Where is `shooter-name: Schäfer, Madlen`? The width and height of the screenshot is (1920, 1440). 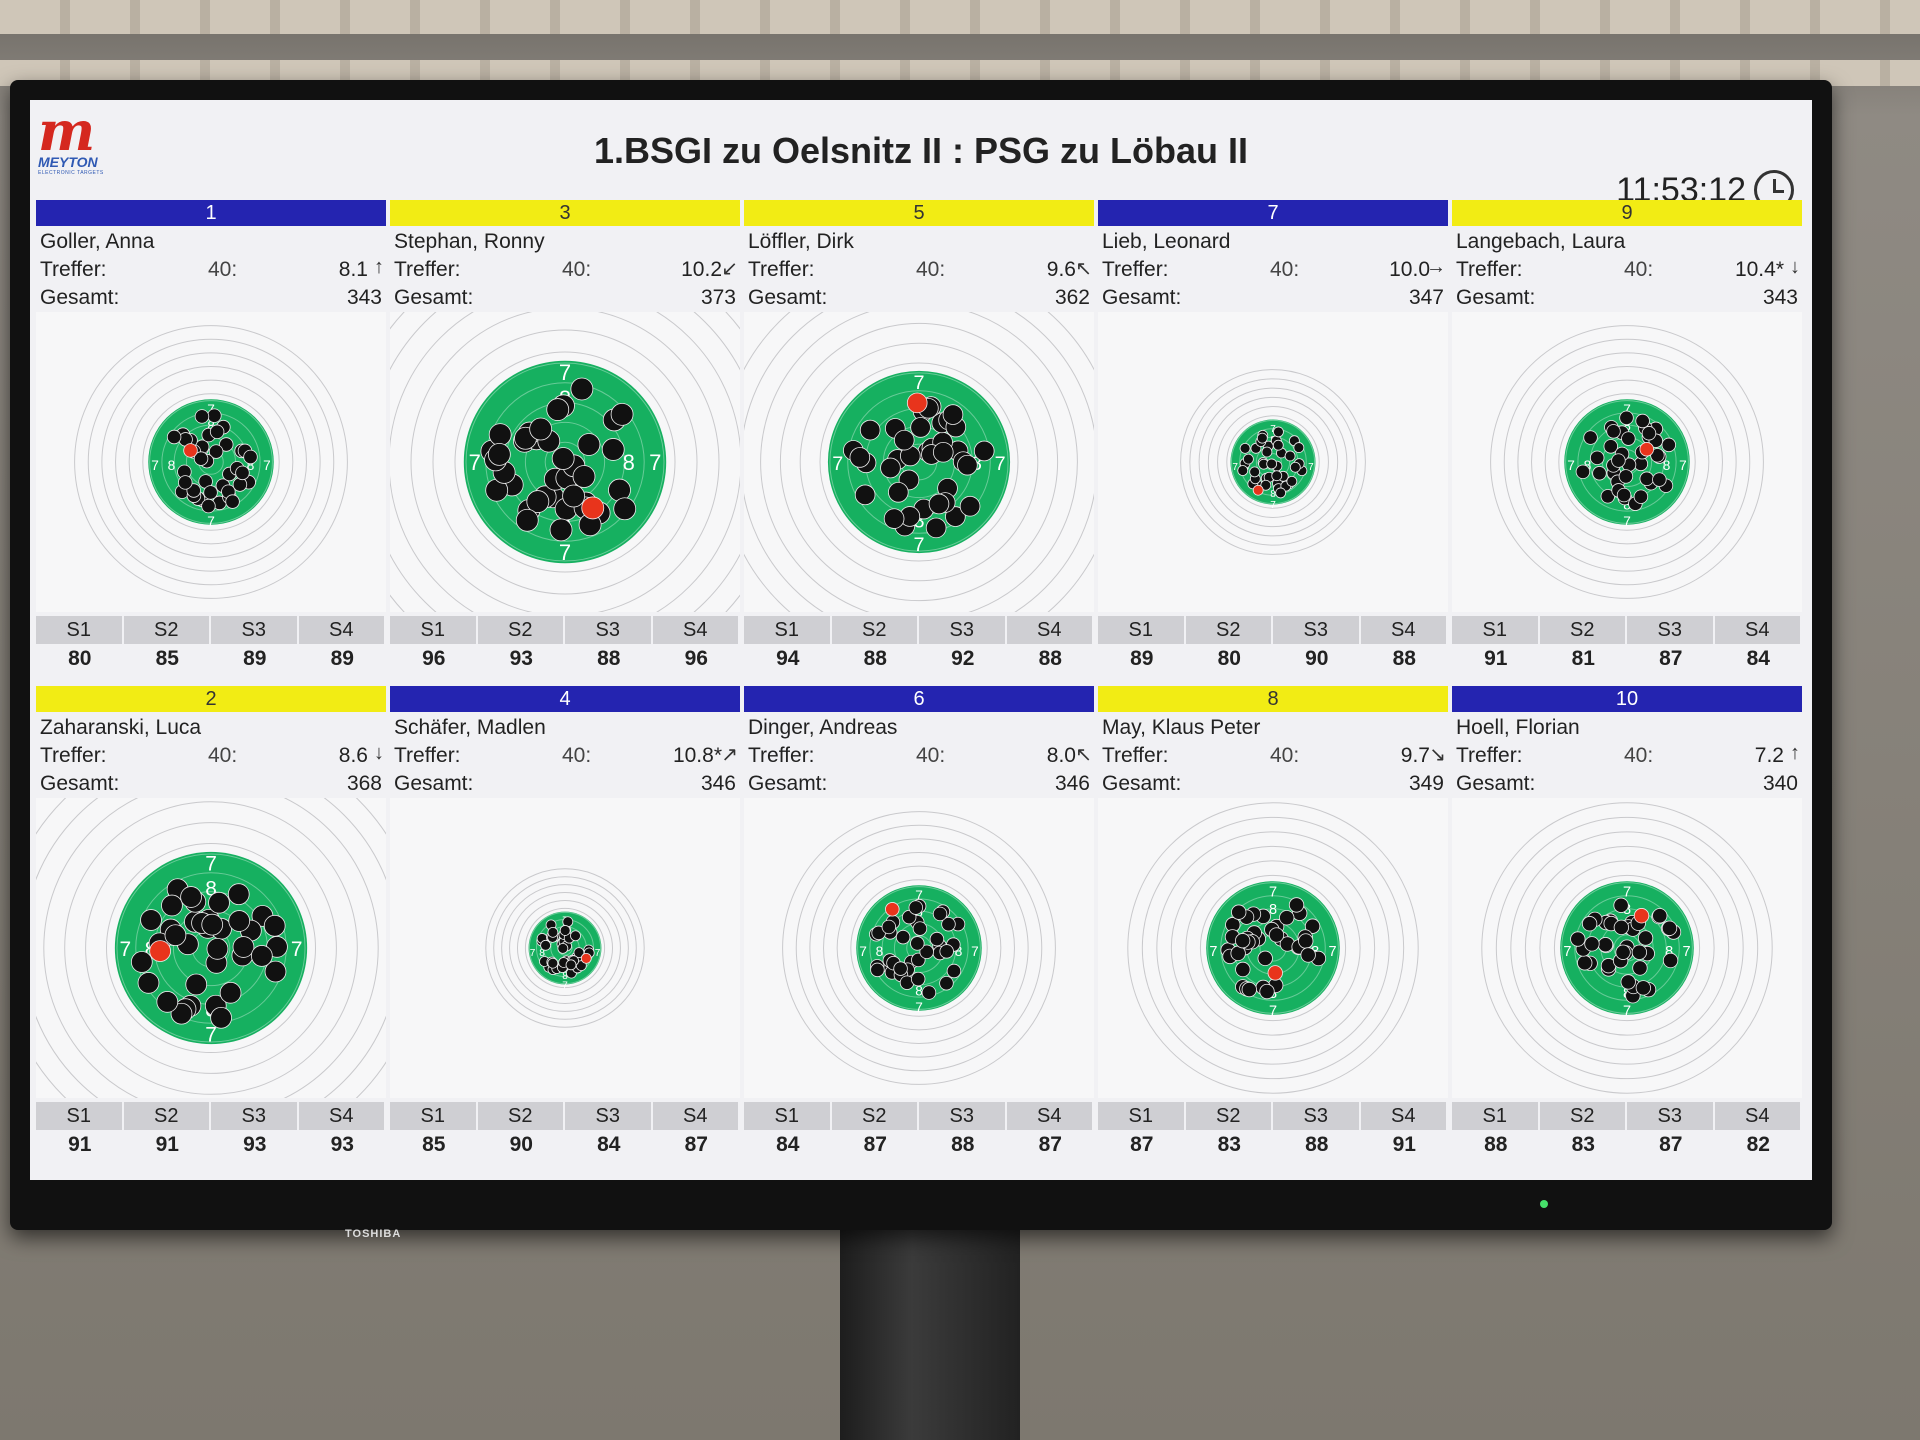 shooter-name: Schäfer, Madlen is located at coordinates (470, 727).